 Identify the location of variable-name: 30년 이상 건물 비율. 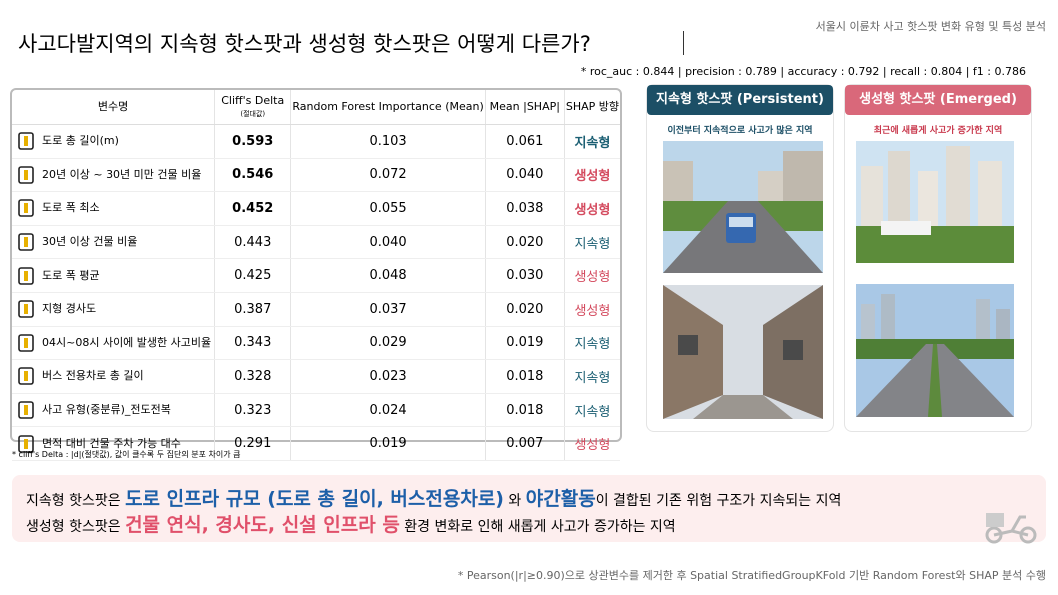
(113, 242).